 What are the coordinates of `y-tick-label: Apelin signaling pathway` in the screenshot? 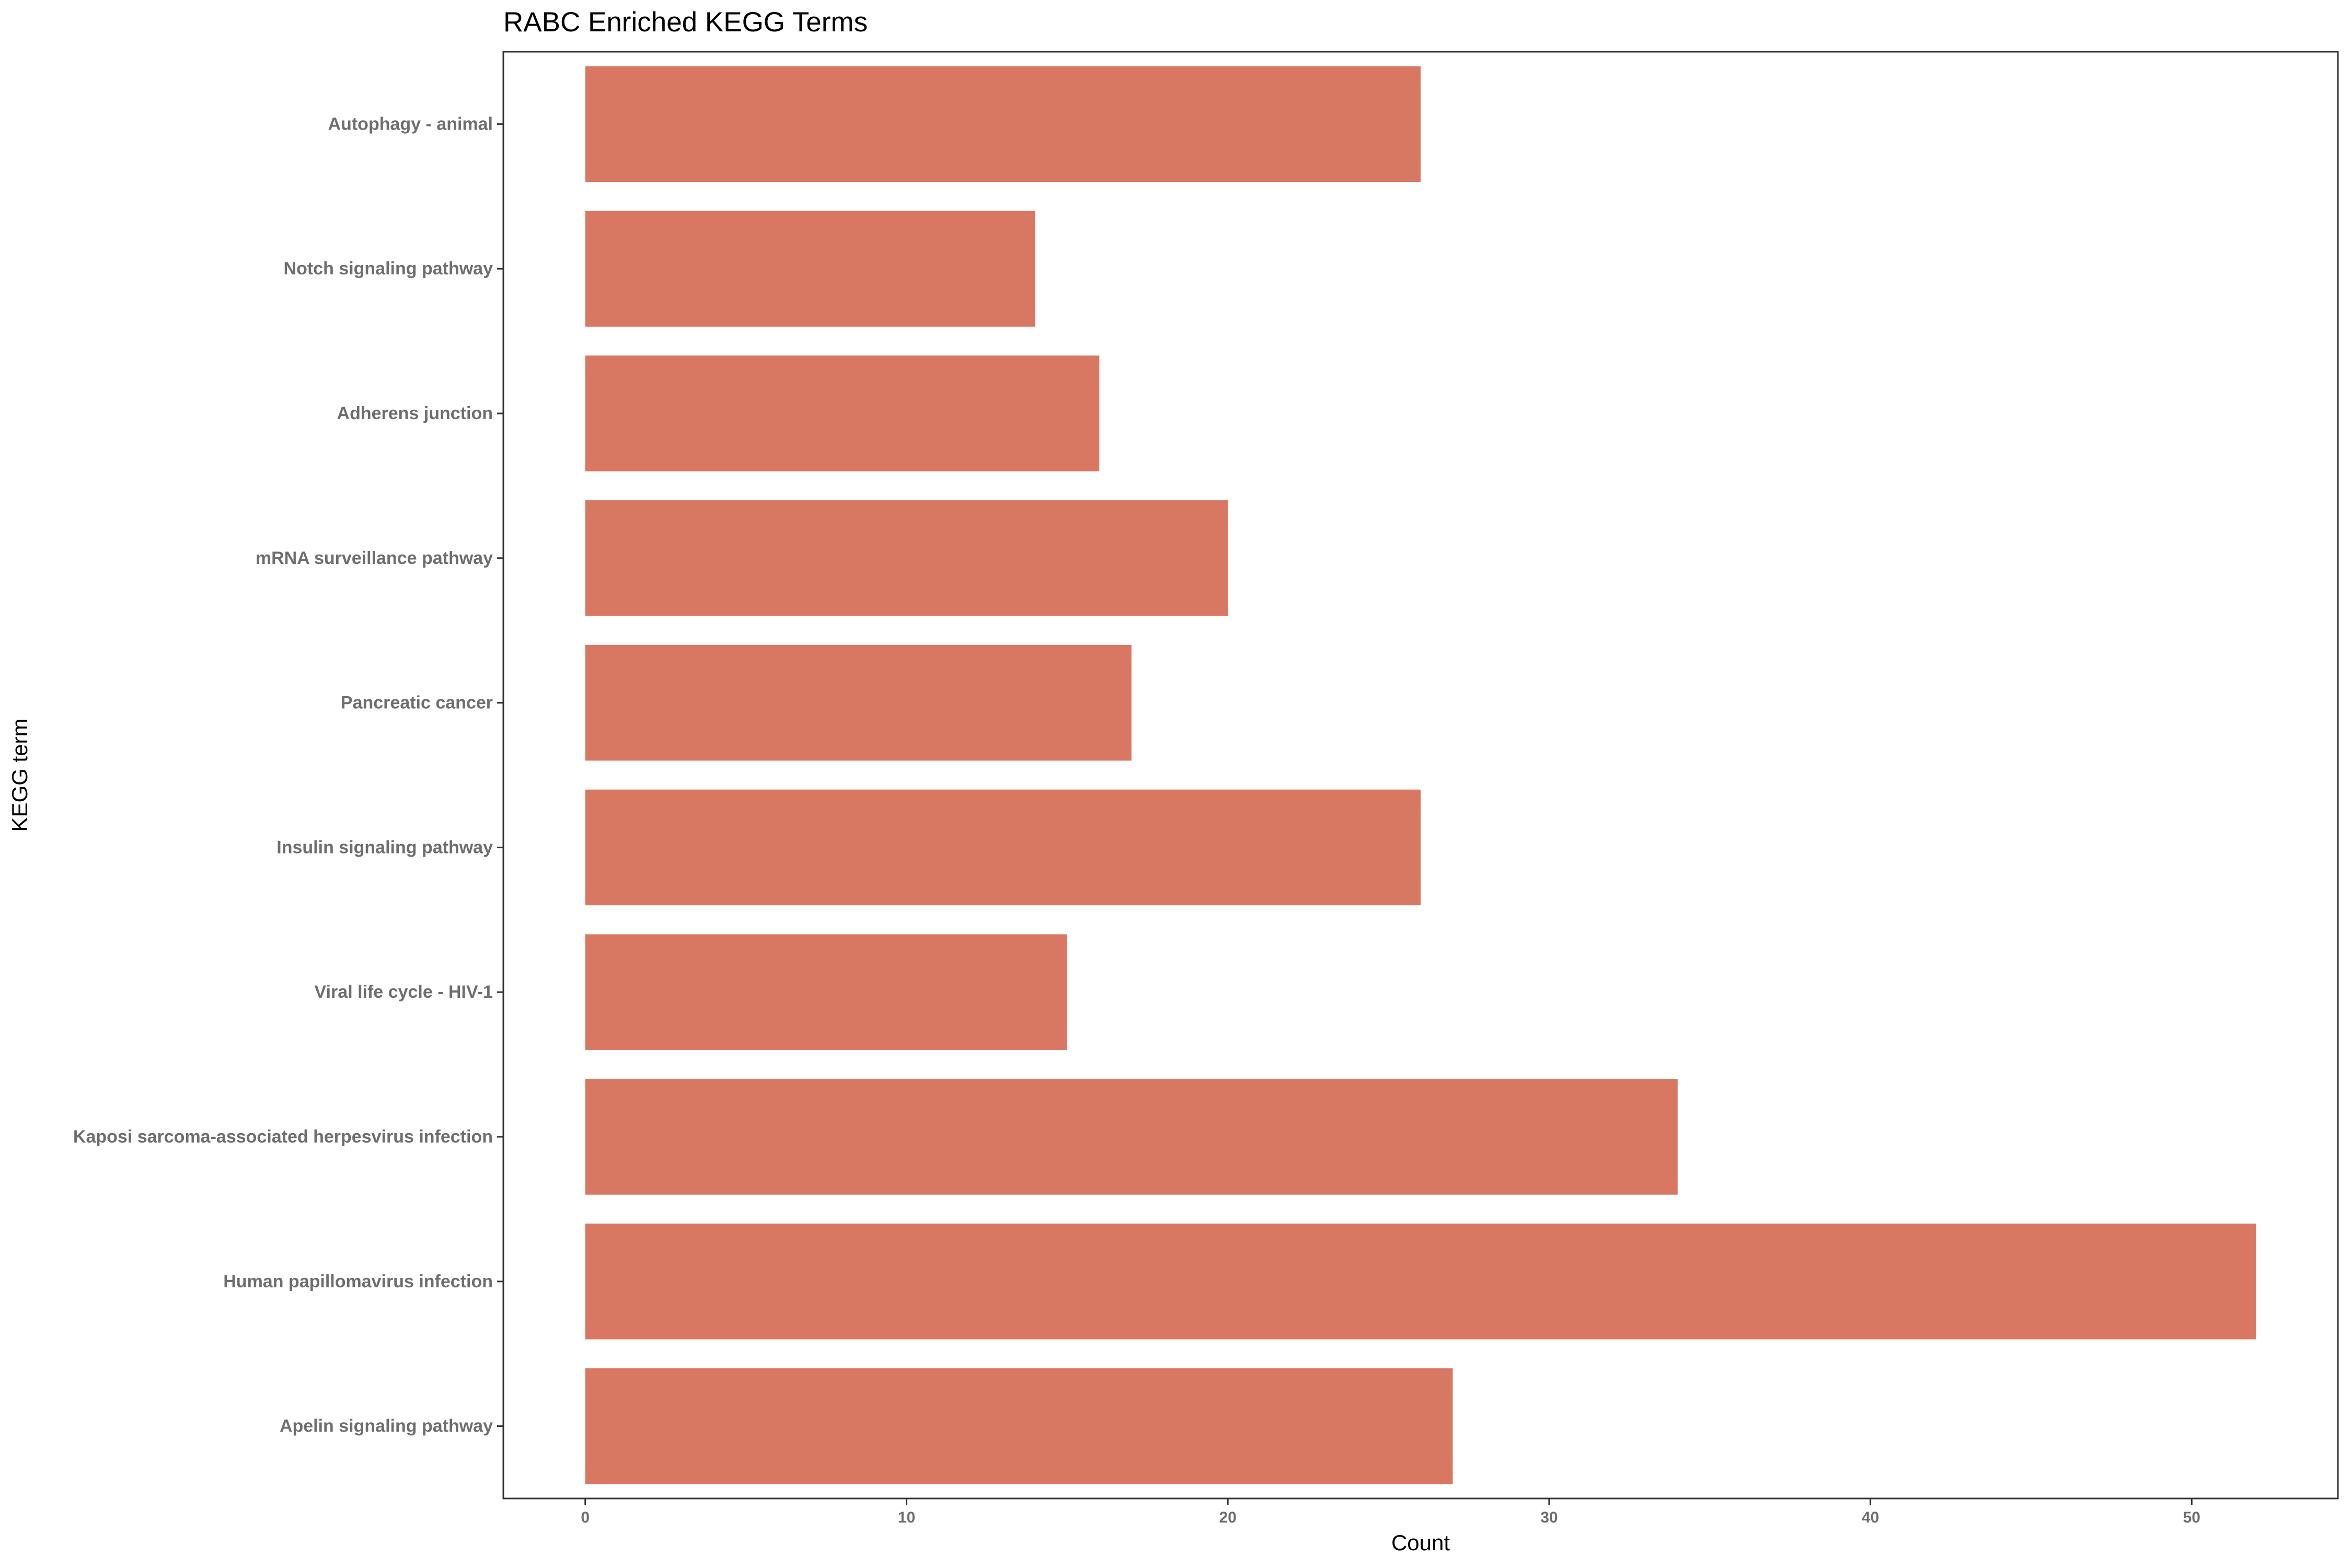 It's located at (386, 1426).